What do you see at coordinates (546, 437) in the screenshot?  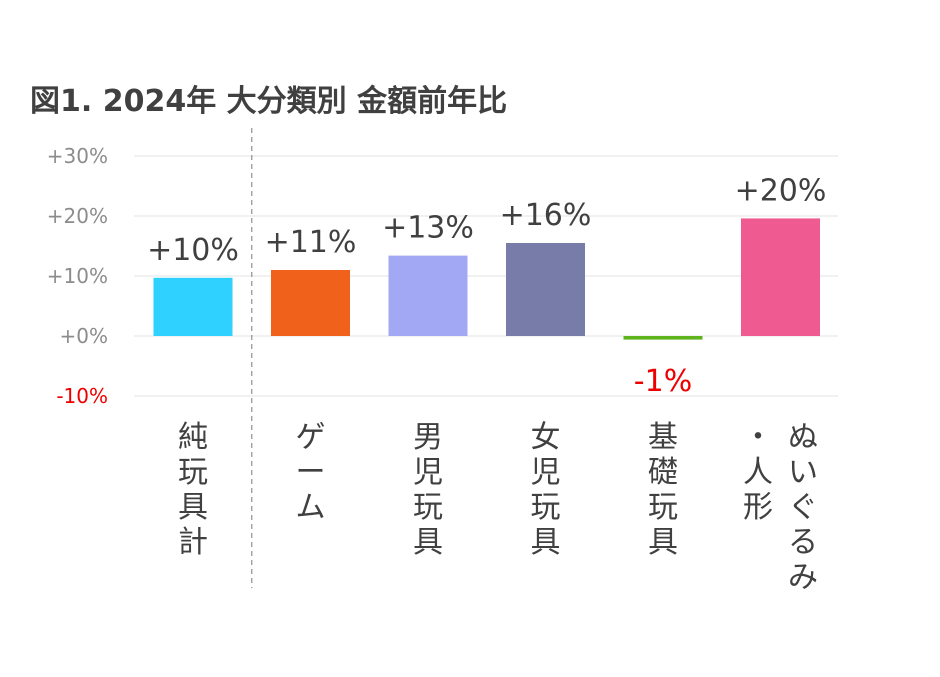 I see `category-label-char: 女` at bounding box center [546, 437].